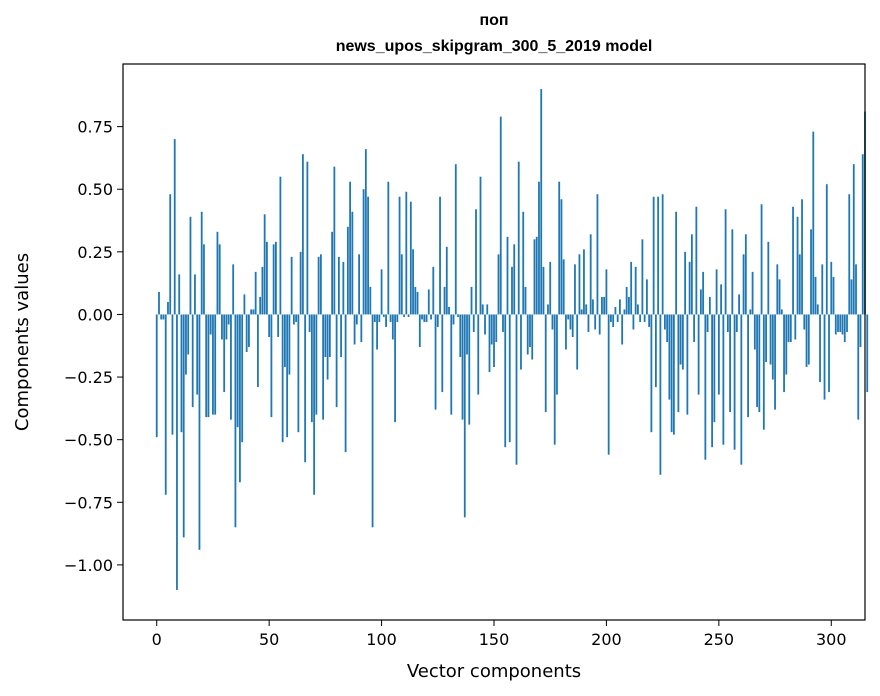 This screenshot has width=880, height=696. I want to click on y-tick-label: −0.25, so click(88, 377).